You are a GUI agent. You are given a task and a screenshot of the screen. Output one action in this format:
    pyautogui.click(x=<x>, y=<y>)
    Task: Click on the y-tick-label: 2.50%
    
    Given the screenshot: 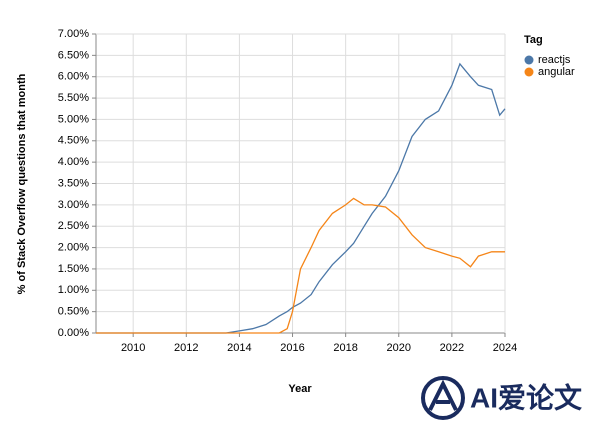 What is the action you would take?
    pyautogui.click(x=73, y=226)
    